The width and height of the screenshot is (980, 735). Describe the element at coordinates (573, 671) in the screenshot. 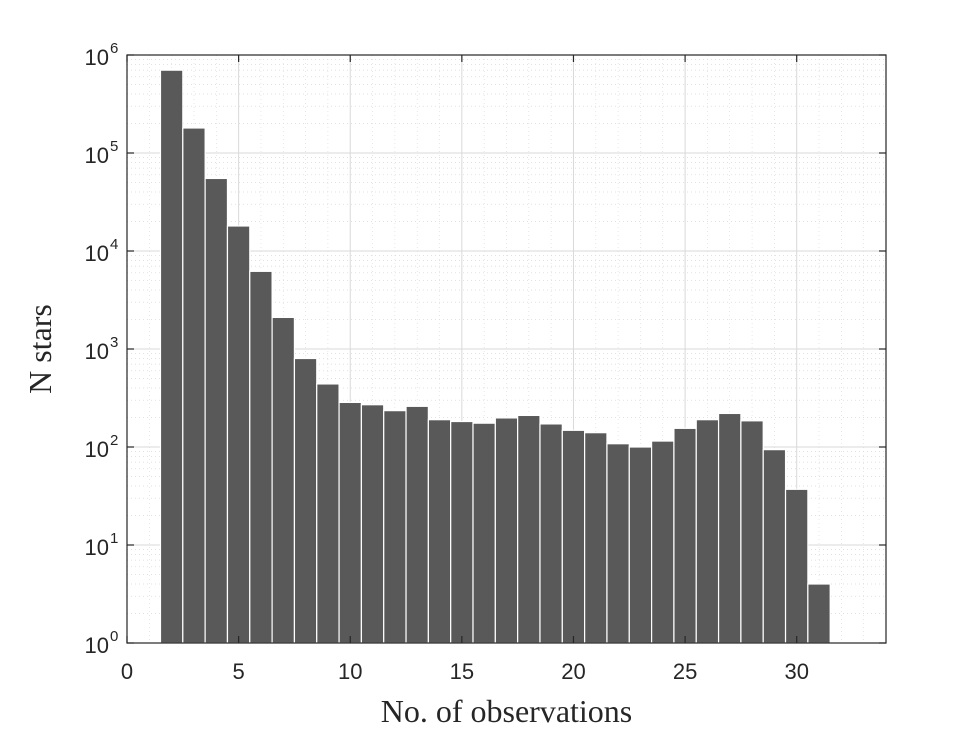

I see `x-tick-label: 20` at that location.